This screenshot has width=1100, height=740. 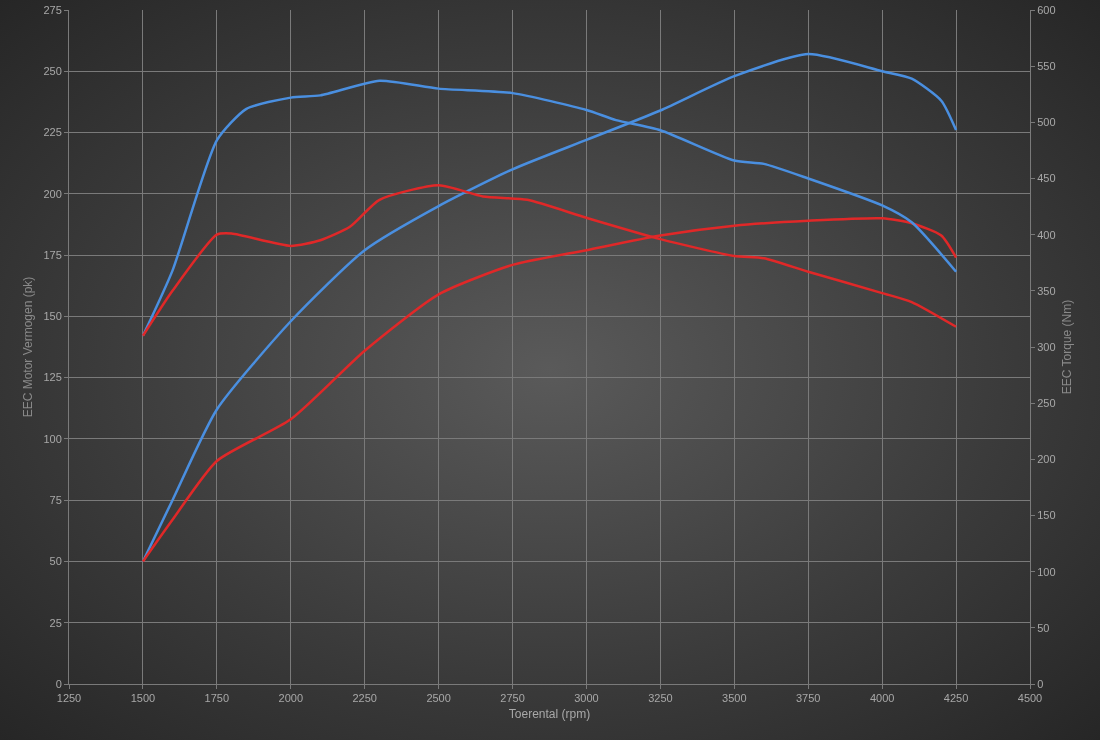 I want to click on y2-tick-label: 250, so click(x=1046, y=403).